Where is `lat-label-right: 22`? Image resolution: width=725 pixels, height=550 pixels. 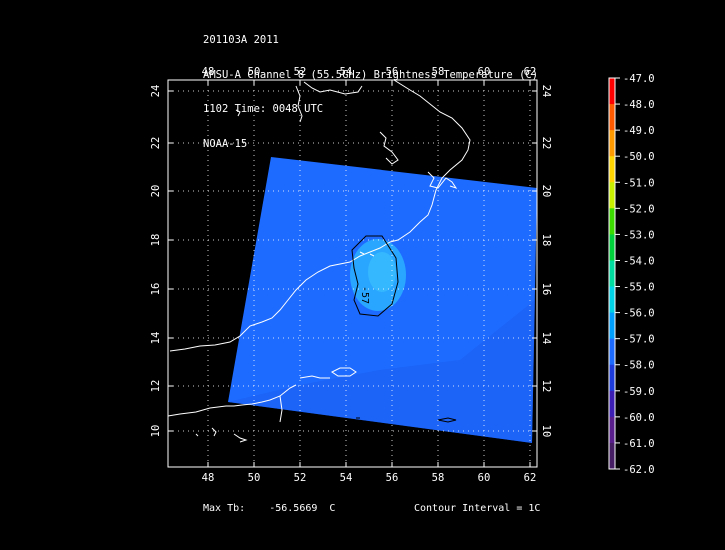
lat-label-right: 22 is located at coordinates (546, 143).